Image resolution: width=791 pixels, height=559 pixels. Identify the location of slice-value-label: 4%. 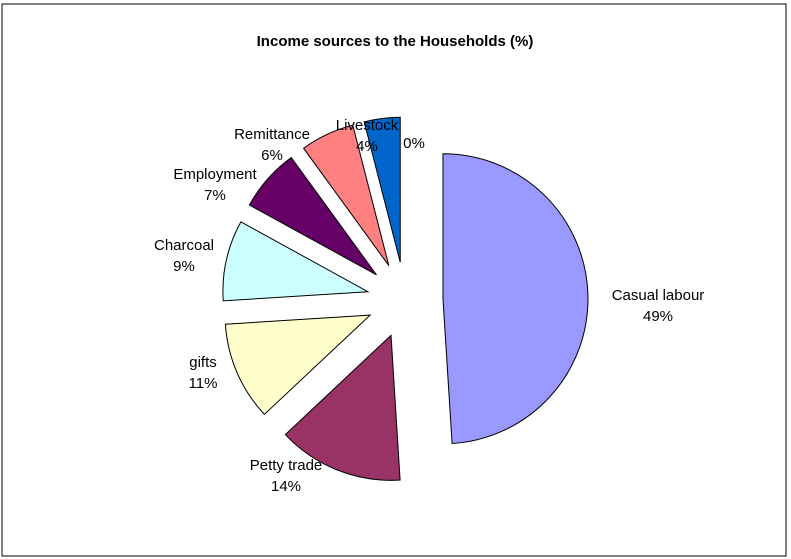
(367, 146).